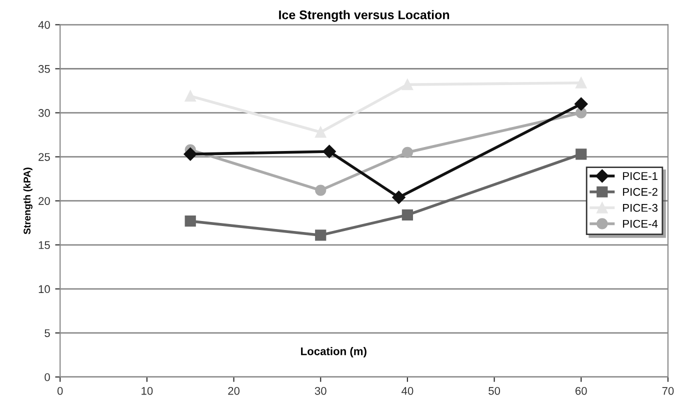  What do you see at coordinates (668, 390) in the screenshot?
I see `x-tick-label: 70` at bounding box center [668, 390].